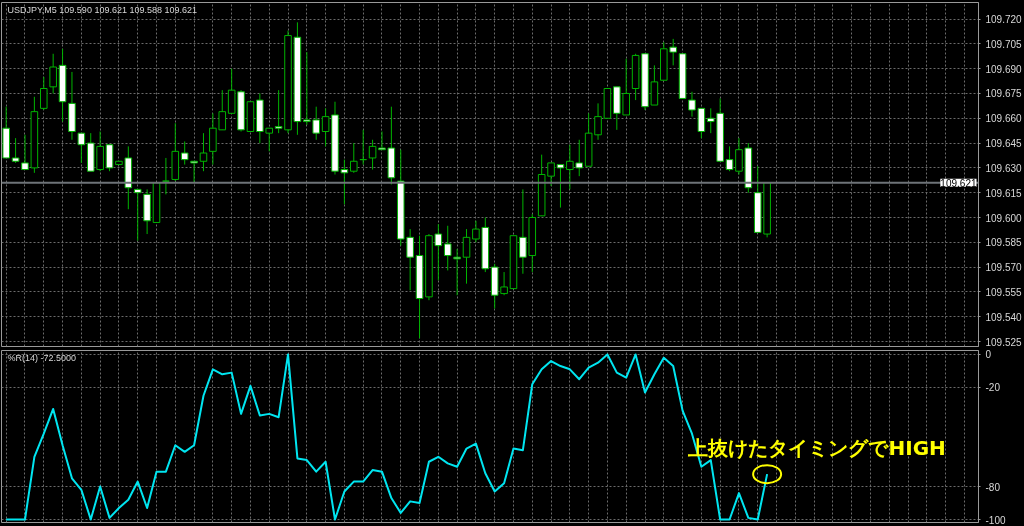  I want to click on y-tick-label: 109.555, so click(1004, 292).